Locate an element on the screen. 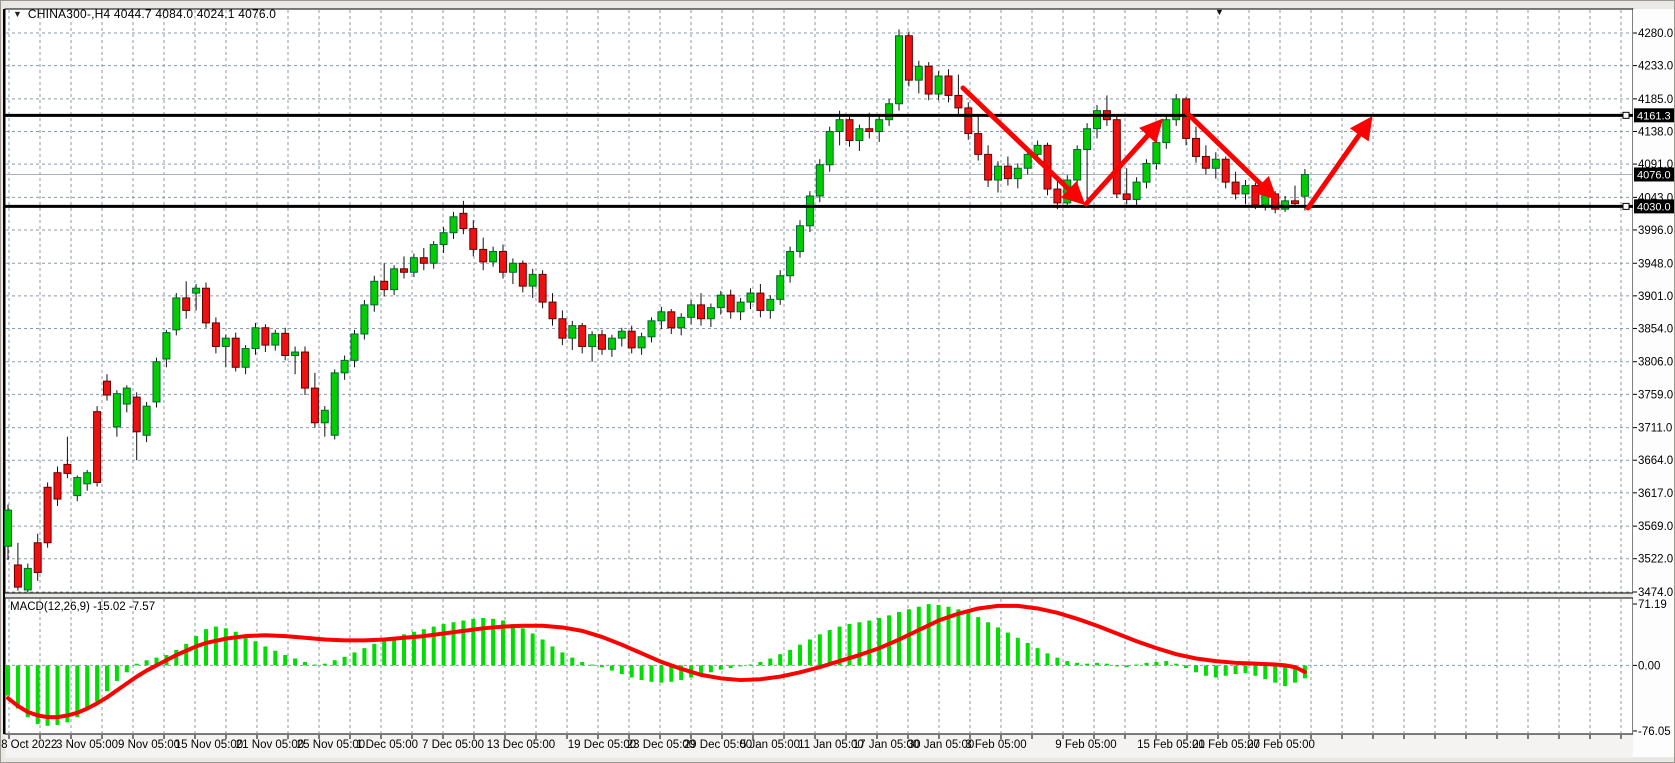 Image resolution: width=1675 pixels, height=763 pixels. symbol-dropdown-icon: ▼ is located at coordinates (17, 13).